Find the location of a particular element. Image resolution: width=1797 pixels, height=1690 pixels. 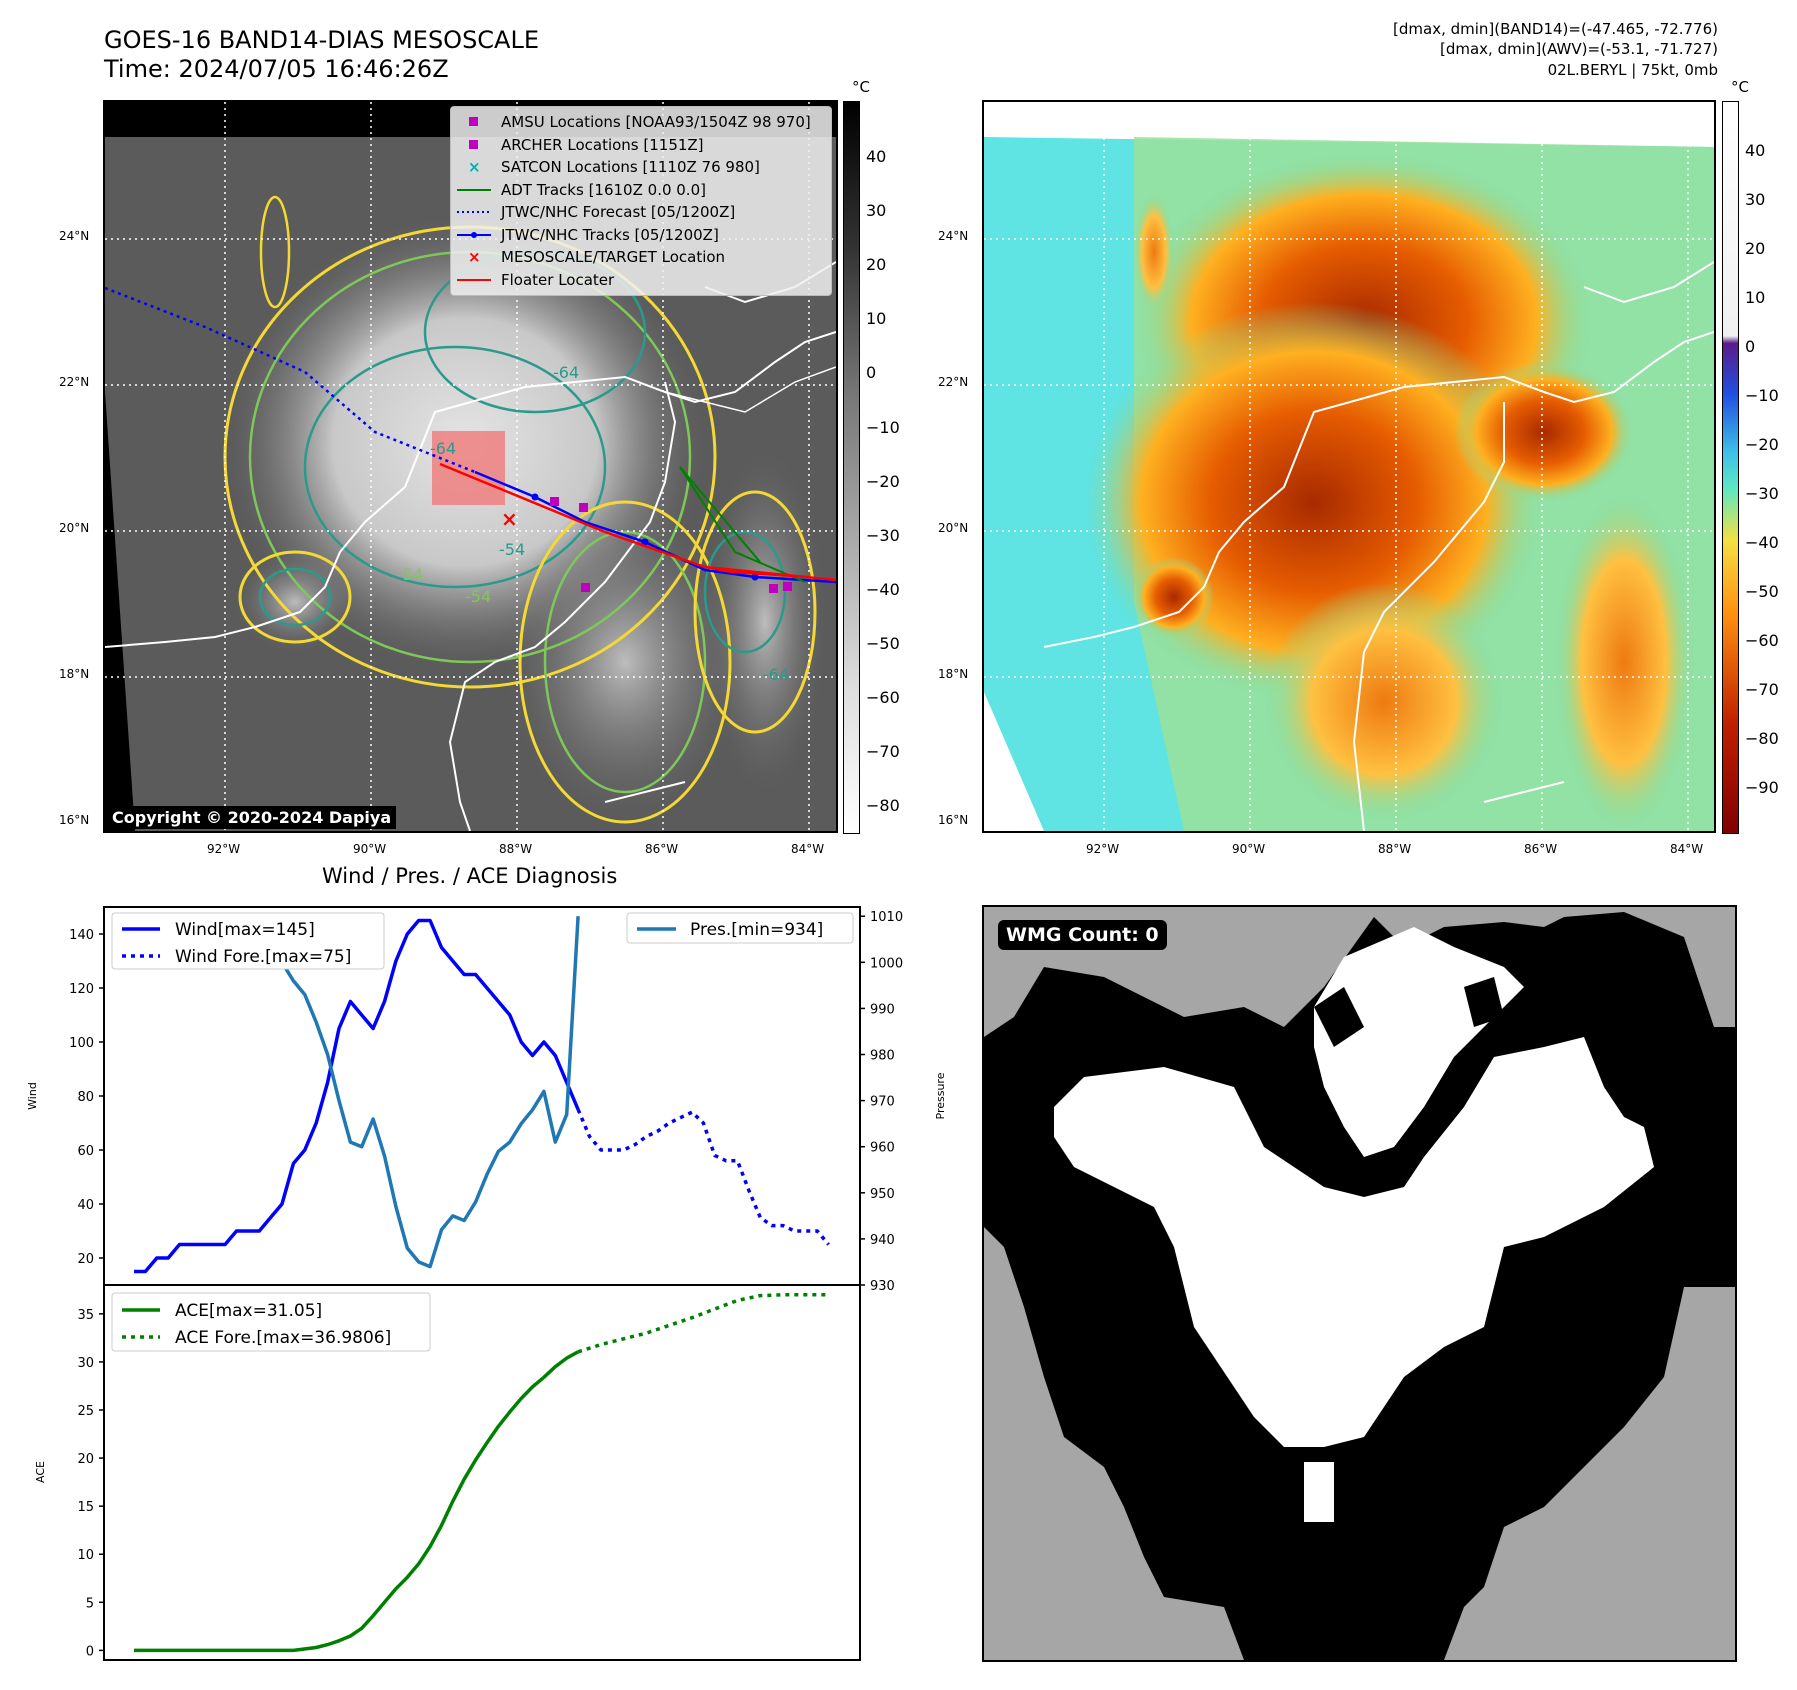

legend-entry: ARCHER Locations [1151Z] is located at coordinates (641, 145).